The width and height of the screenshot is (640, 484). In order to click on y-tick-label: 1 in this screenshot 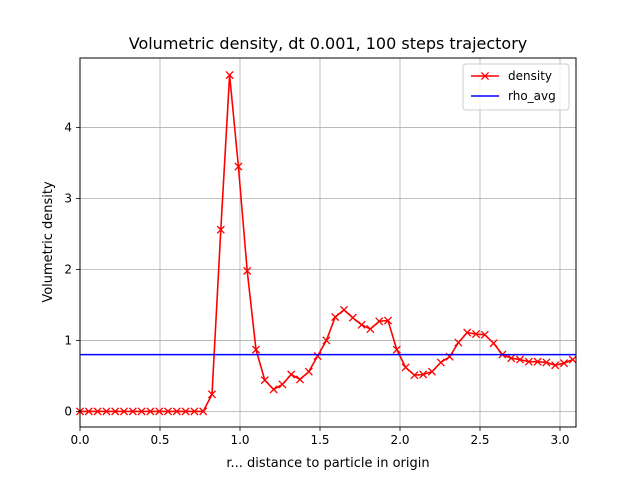, I will do `click(68, 340)`.